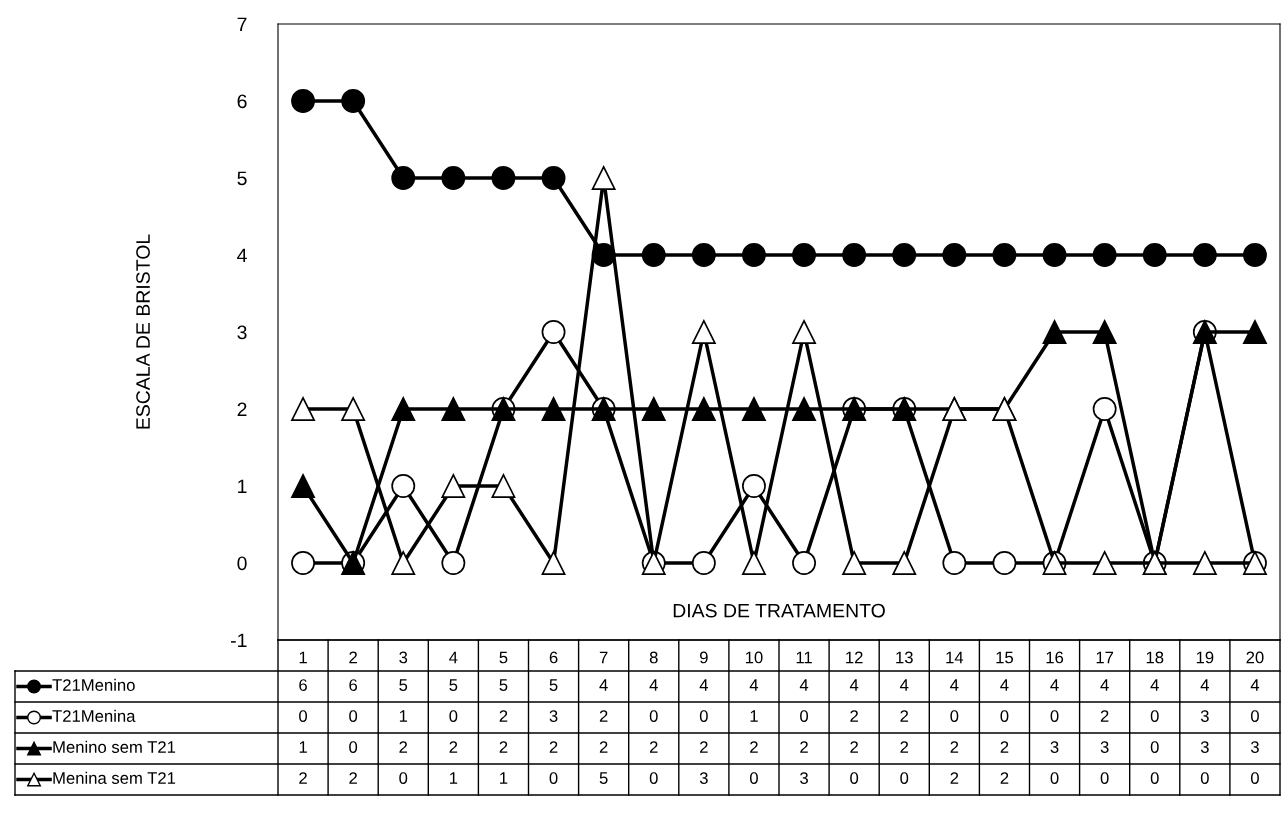  I want to click on y-tick-label: 6, so click(242, 101).